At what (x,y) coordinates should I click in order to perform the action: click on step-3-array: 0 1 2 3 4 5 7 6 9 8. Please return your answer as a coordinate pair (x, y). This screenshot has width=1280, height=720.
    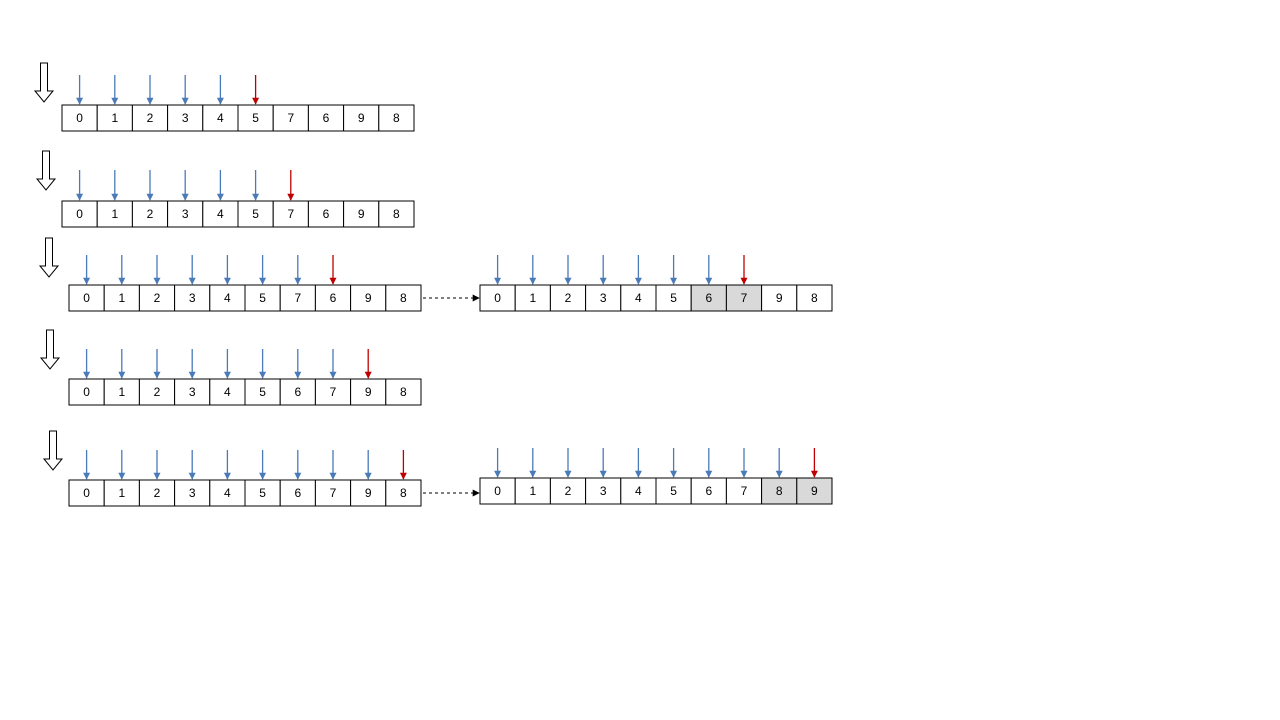
    Looking at the image, I should click on (245, 283).